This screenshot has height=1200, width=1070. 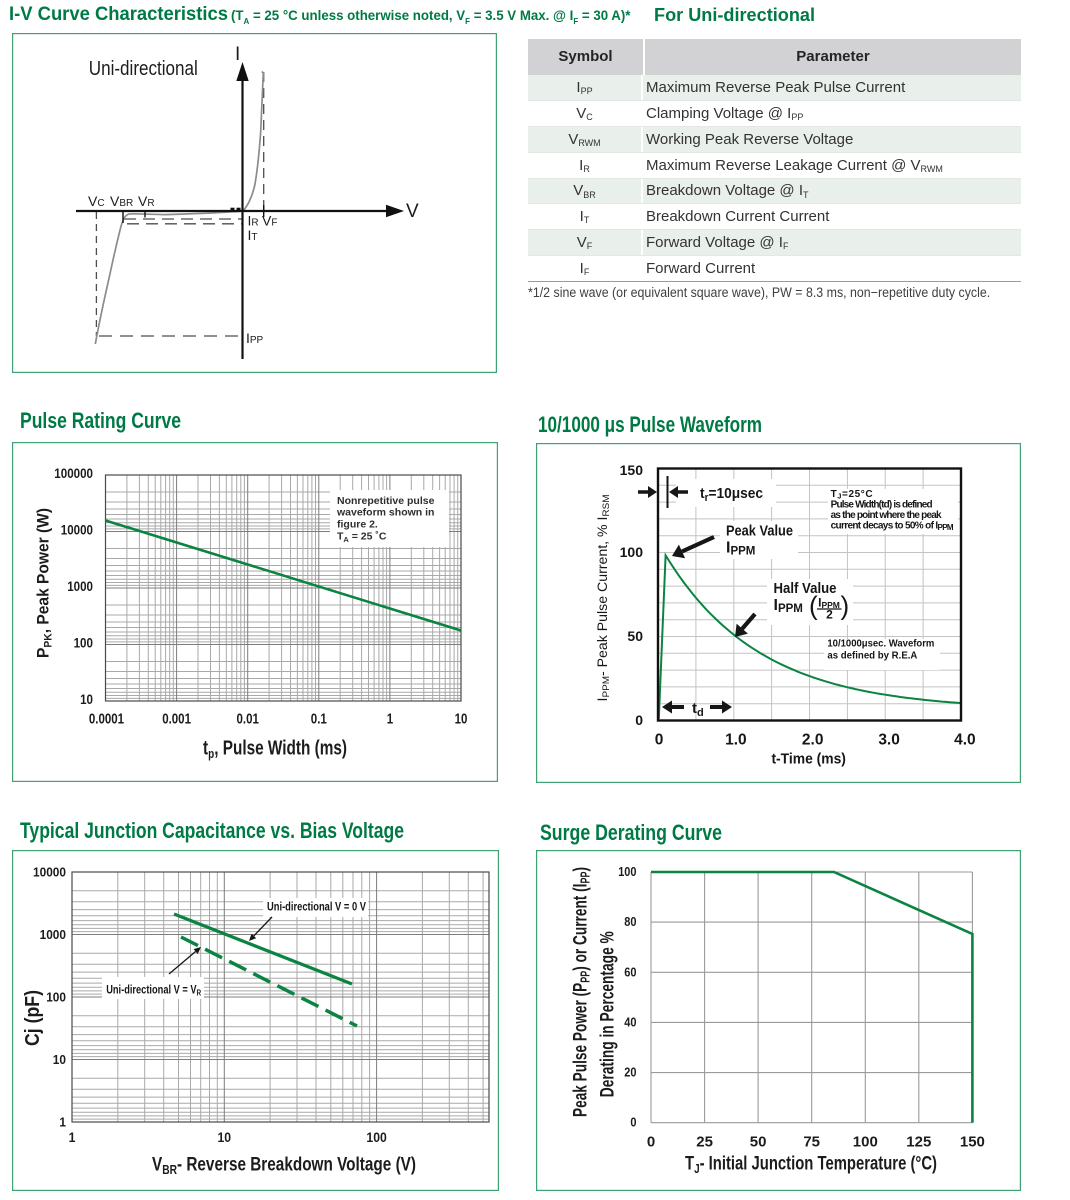 What do you see at coordinates (248, 719) in the screenshot?
I see `svg-text: 0.01` at bounding box center [248, 719].